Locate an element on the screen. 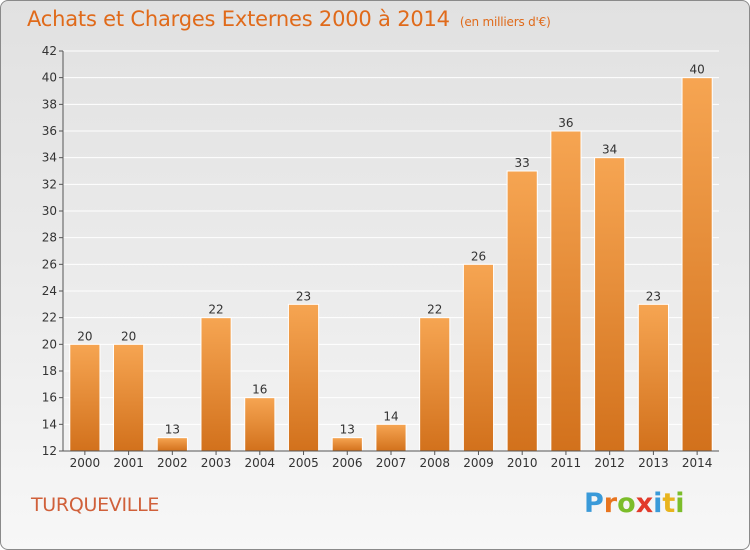 The width and height of the screenshot is (750, 550). bar-2012 is located at coordinates (610, 304).